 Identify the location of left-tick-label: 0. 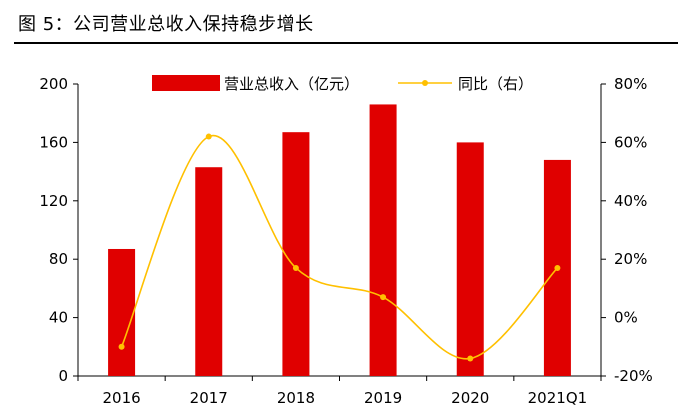
(63, 376).